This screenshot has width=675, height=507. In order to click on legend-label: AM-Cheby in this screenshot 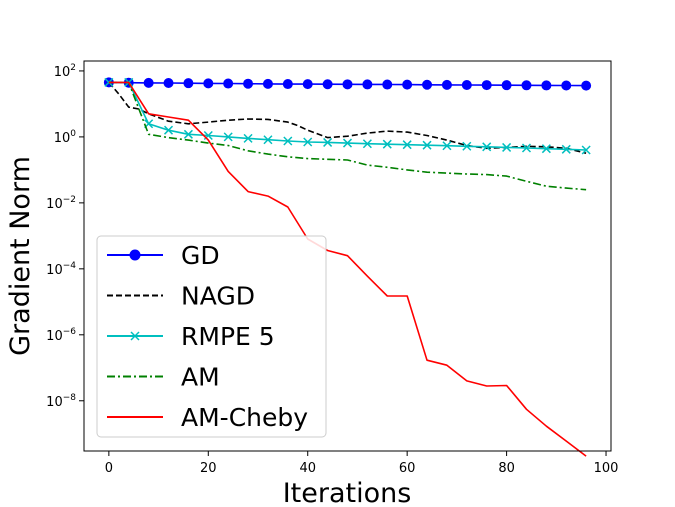, I will do `click(244, 417)`.